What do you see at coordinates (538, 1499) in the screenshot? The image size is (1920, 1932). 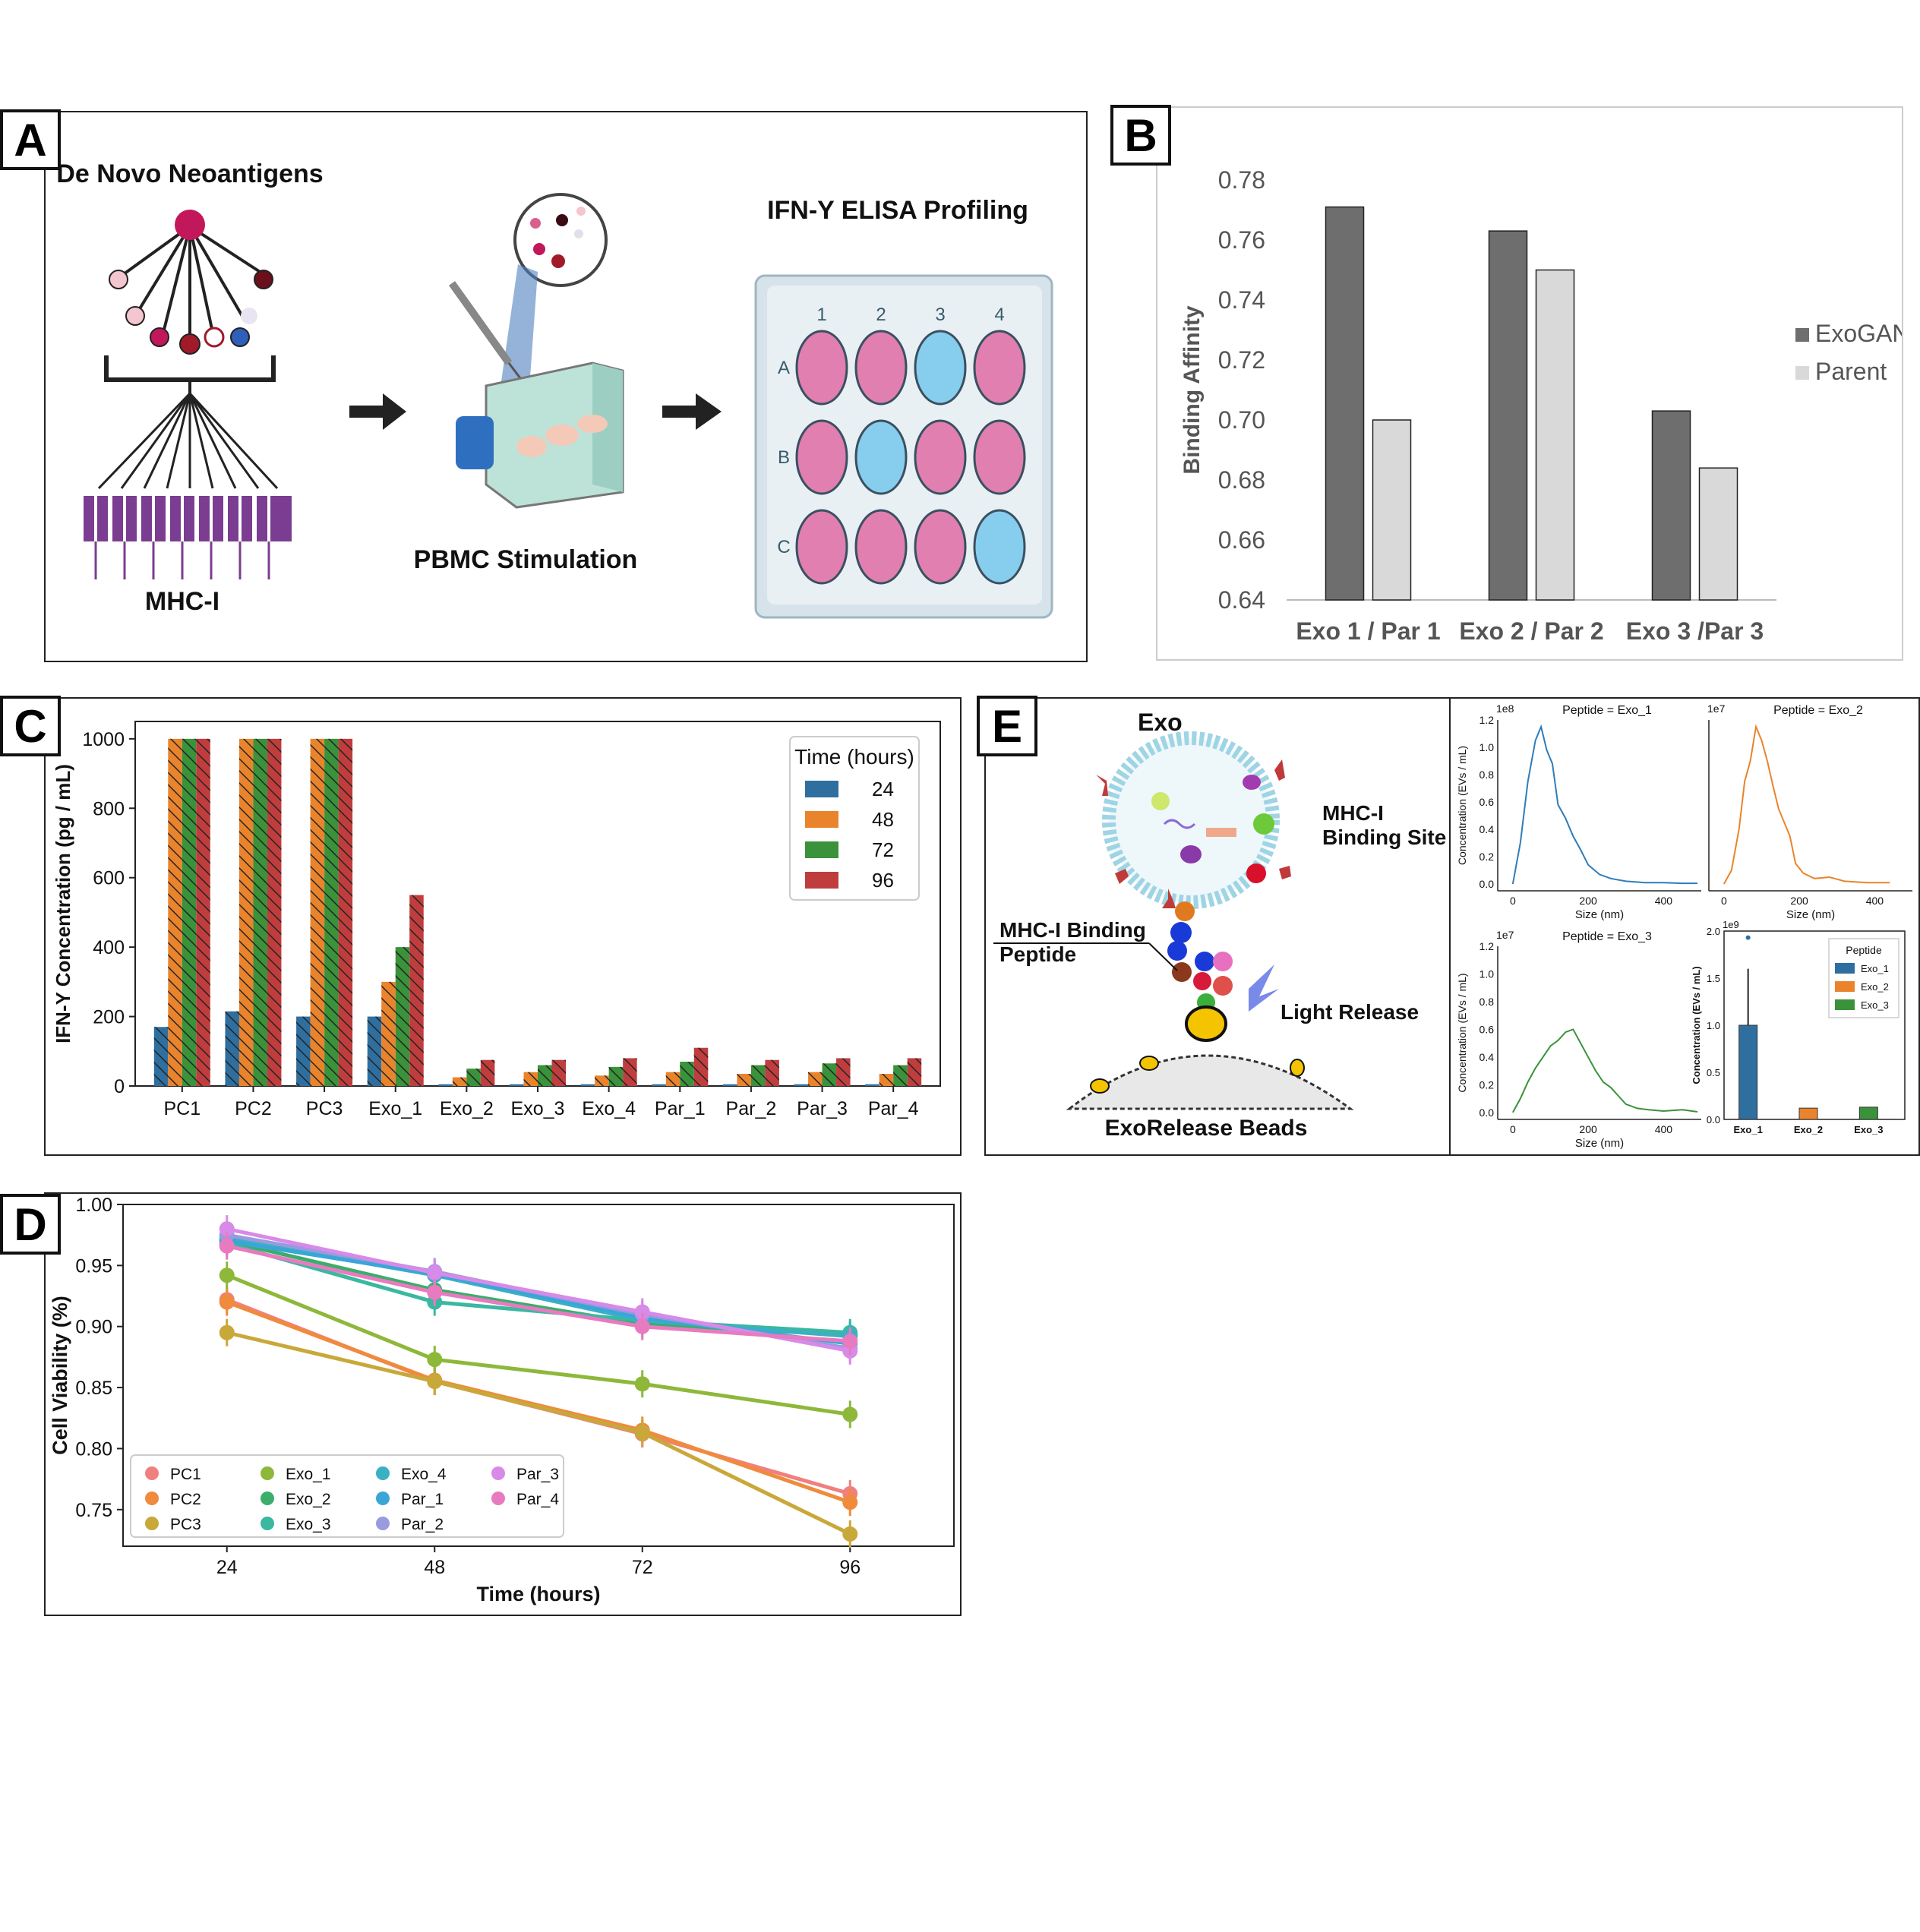 I see `legend-label: Par_4` at bounding box center [538, 1499].